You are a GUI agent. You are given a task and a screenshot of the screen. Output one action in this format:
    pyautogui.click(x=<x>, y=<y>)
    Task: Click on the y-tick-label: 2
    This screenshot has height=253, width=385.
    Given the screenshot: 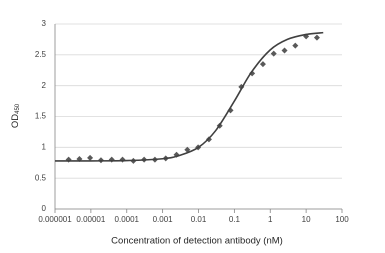 What is the action you would take?
    pyautogui.click(x=44, y=85)
    